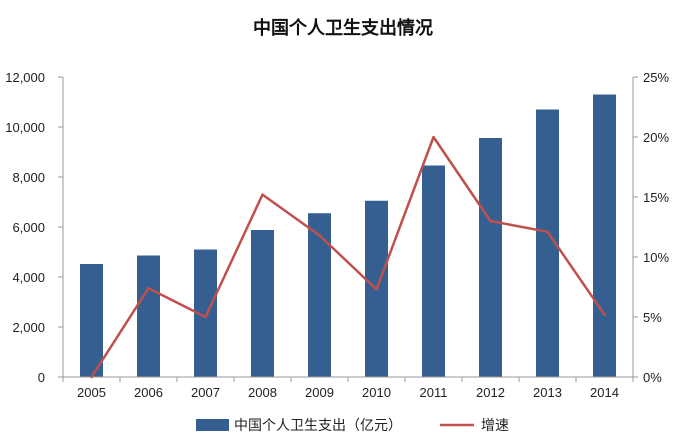  I want to click on bar-2012, so click(490, 257).